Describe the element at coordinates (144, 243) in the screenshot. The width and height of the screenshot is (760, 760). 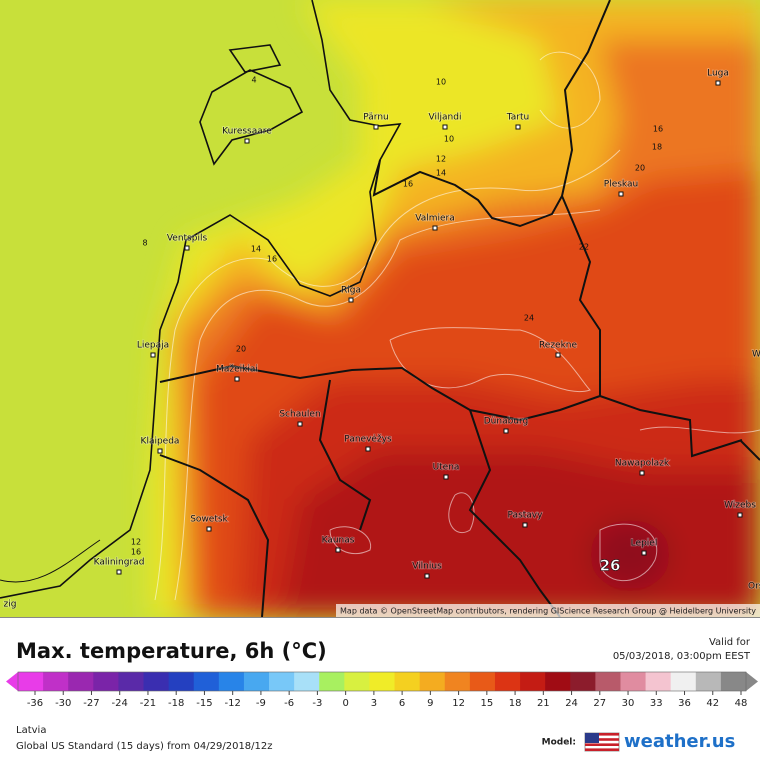
I see `contour-label: 8` at that location.